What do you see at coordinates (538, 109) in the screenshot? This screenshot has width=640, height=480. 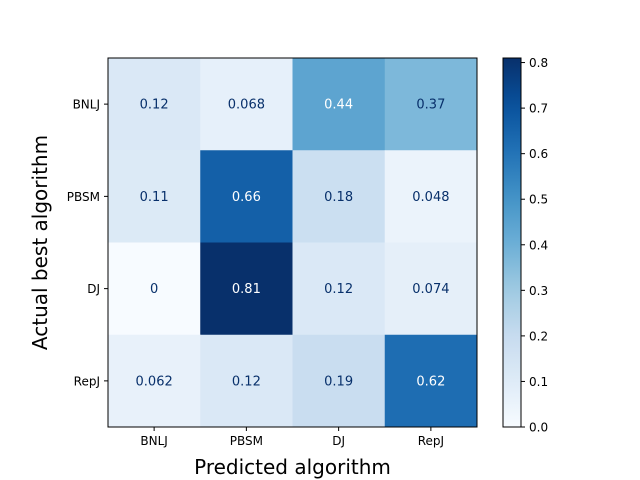 I see `colorbar-tick-label: 0.7` at bounding box center [538, 109].